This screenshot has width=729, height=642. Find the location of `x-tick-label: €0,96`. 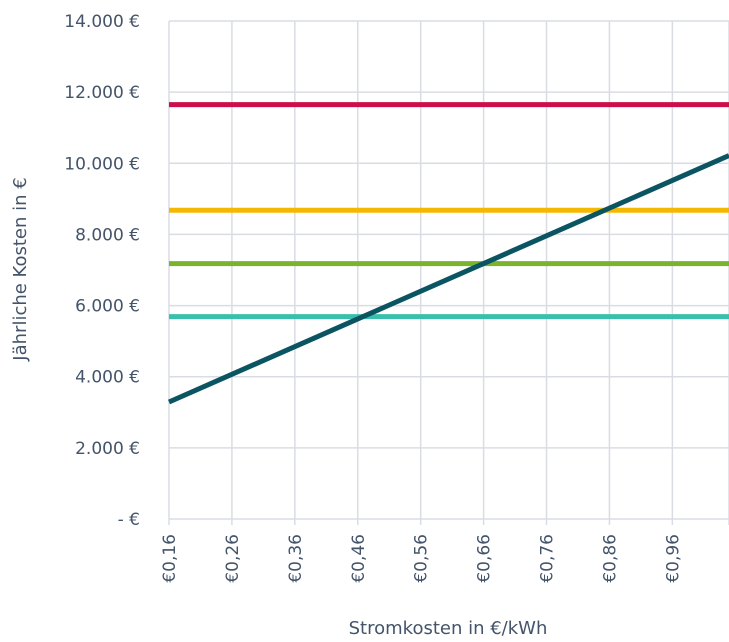

x-tick-label: €0,96 is located at coordinates (673, 558).